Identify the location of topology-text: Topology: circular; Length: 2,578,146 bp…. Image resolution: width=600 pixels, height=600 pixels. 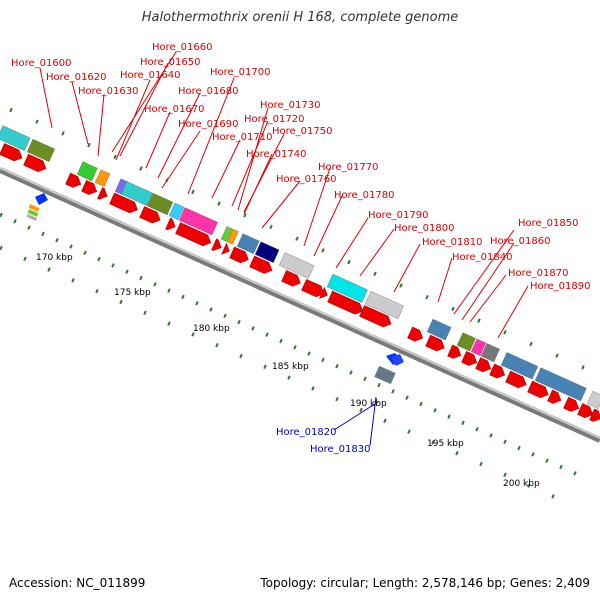
(425, 583).